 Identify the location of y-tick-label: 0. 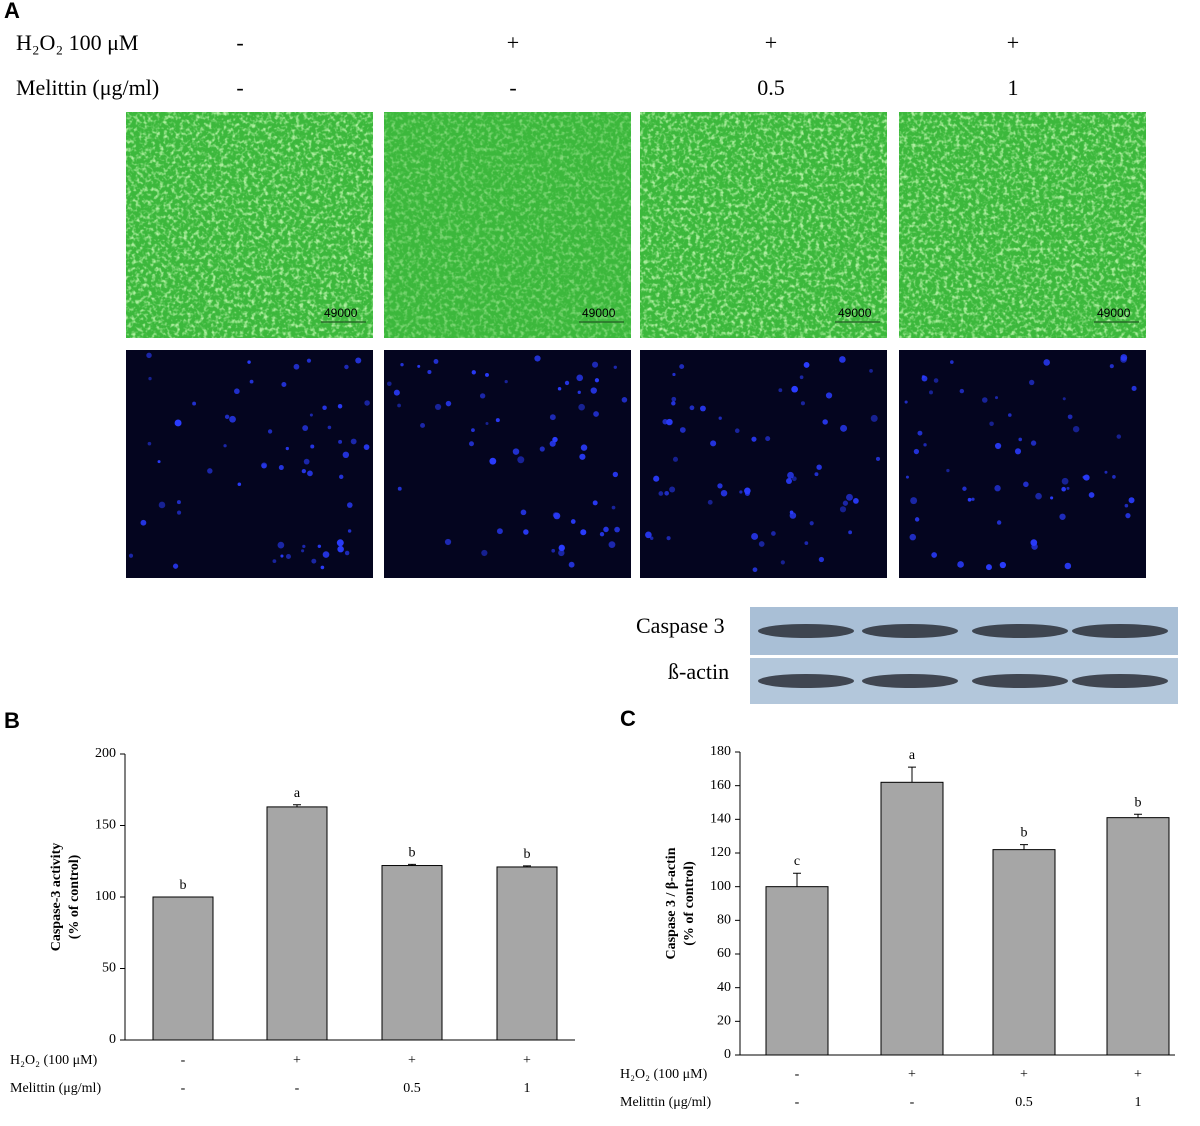
(727, 1054).